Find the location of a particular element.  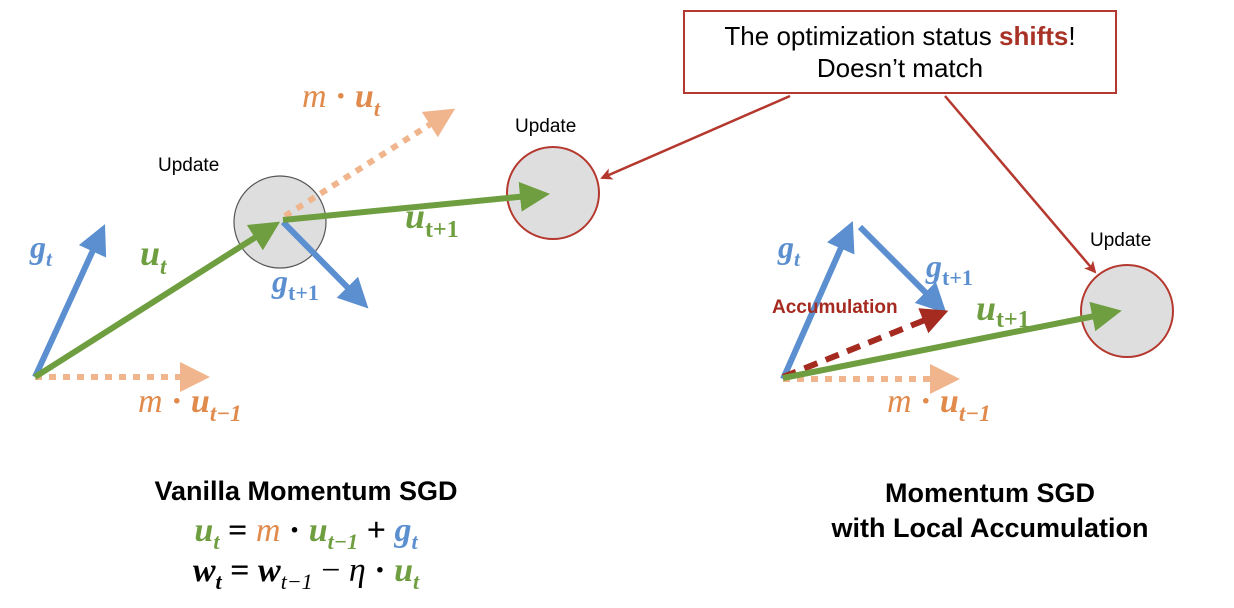

update-arrow-ut-left is located at coordinates (157, 300).